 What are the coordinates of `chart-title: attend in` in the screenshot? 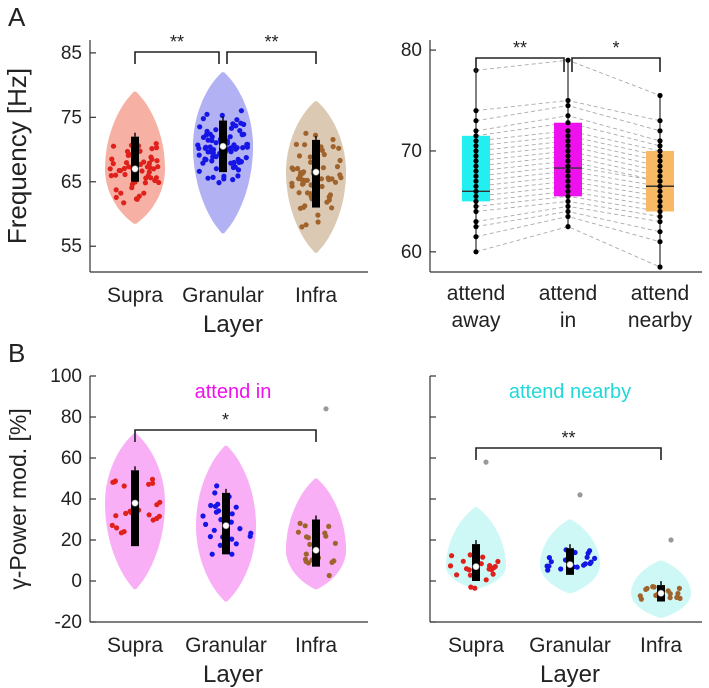 It's located at (233, 392).